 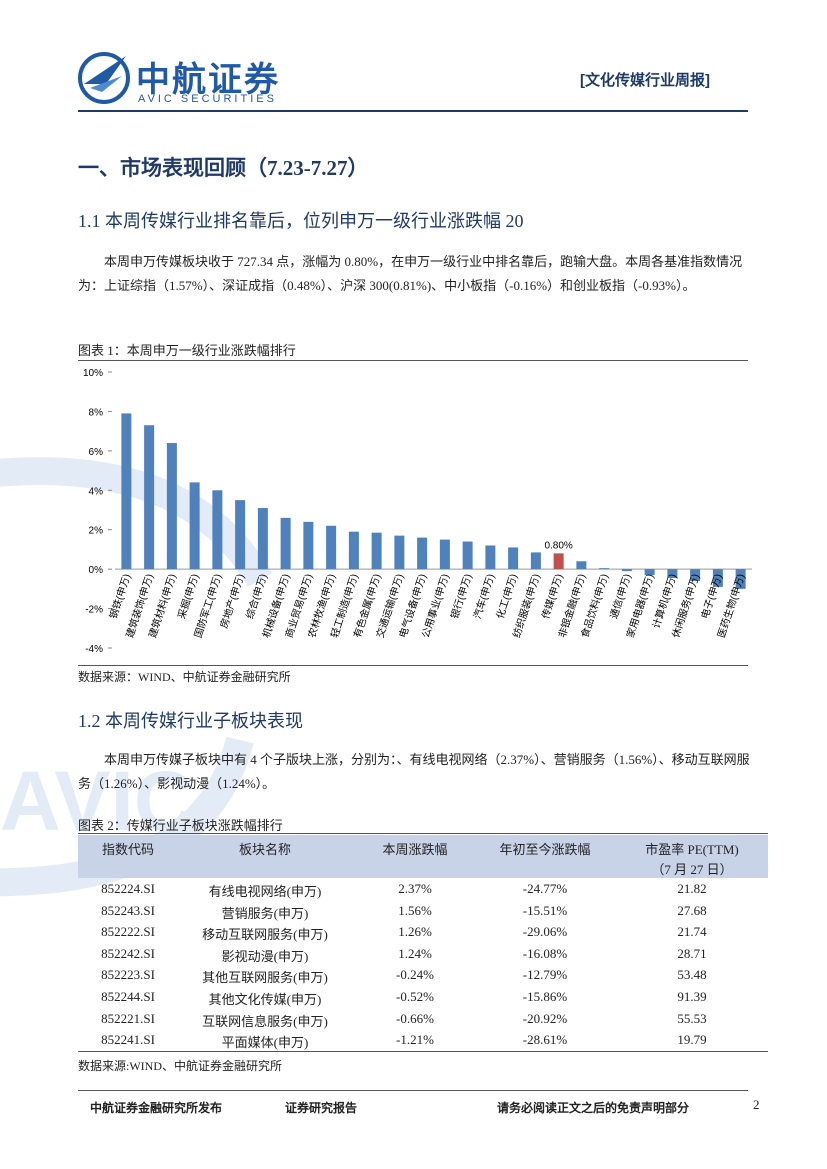 I want to click on data-label: 0.80%, so click(x=558, y=545).